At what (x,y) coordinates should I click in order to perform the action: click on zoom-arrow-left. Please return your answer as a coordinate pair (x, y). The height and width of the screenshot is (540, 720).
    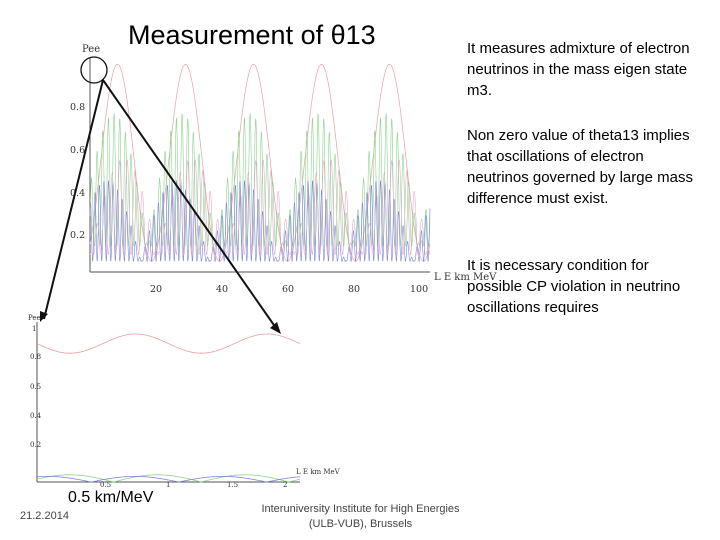
    Looking at the image, I should click on (73, 199).